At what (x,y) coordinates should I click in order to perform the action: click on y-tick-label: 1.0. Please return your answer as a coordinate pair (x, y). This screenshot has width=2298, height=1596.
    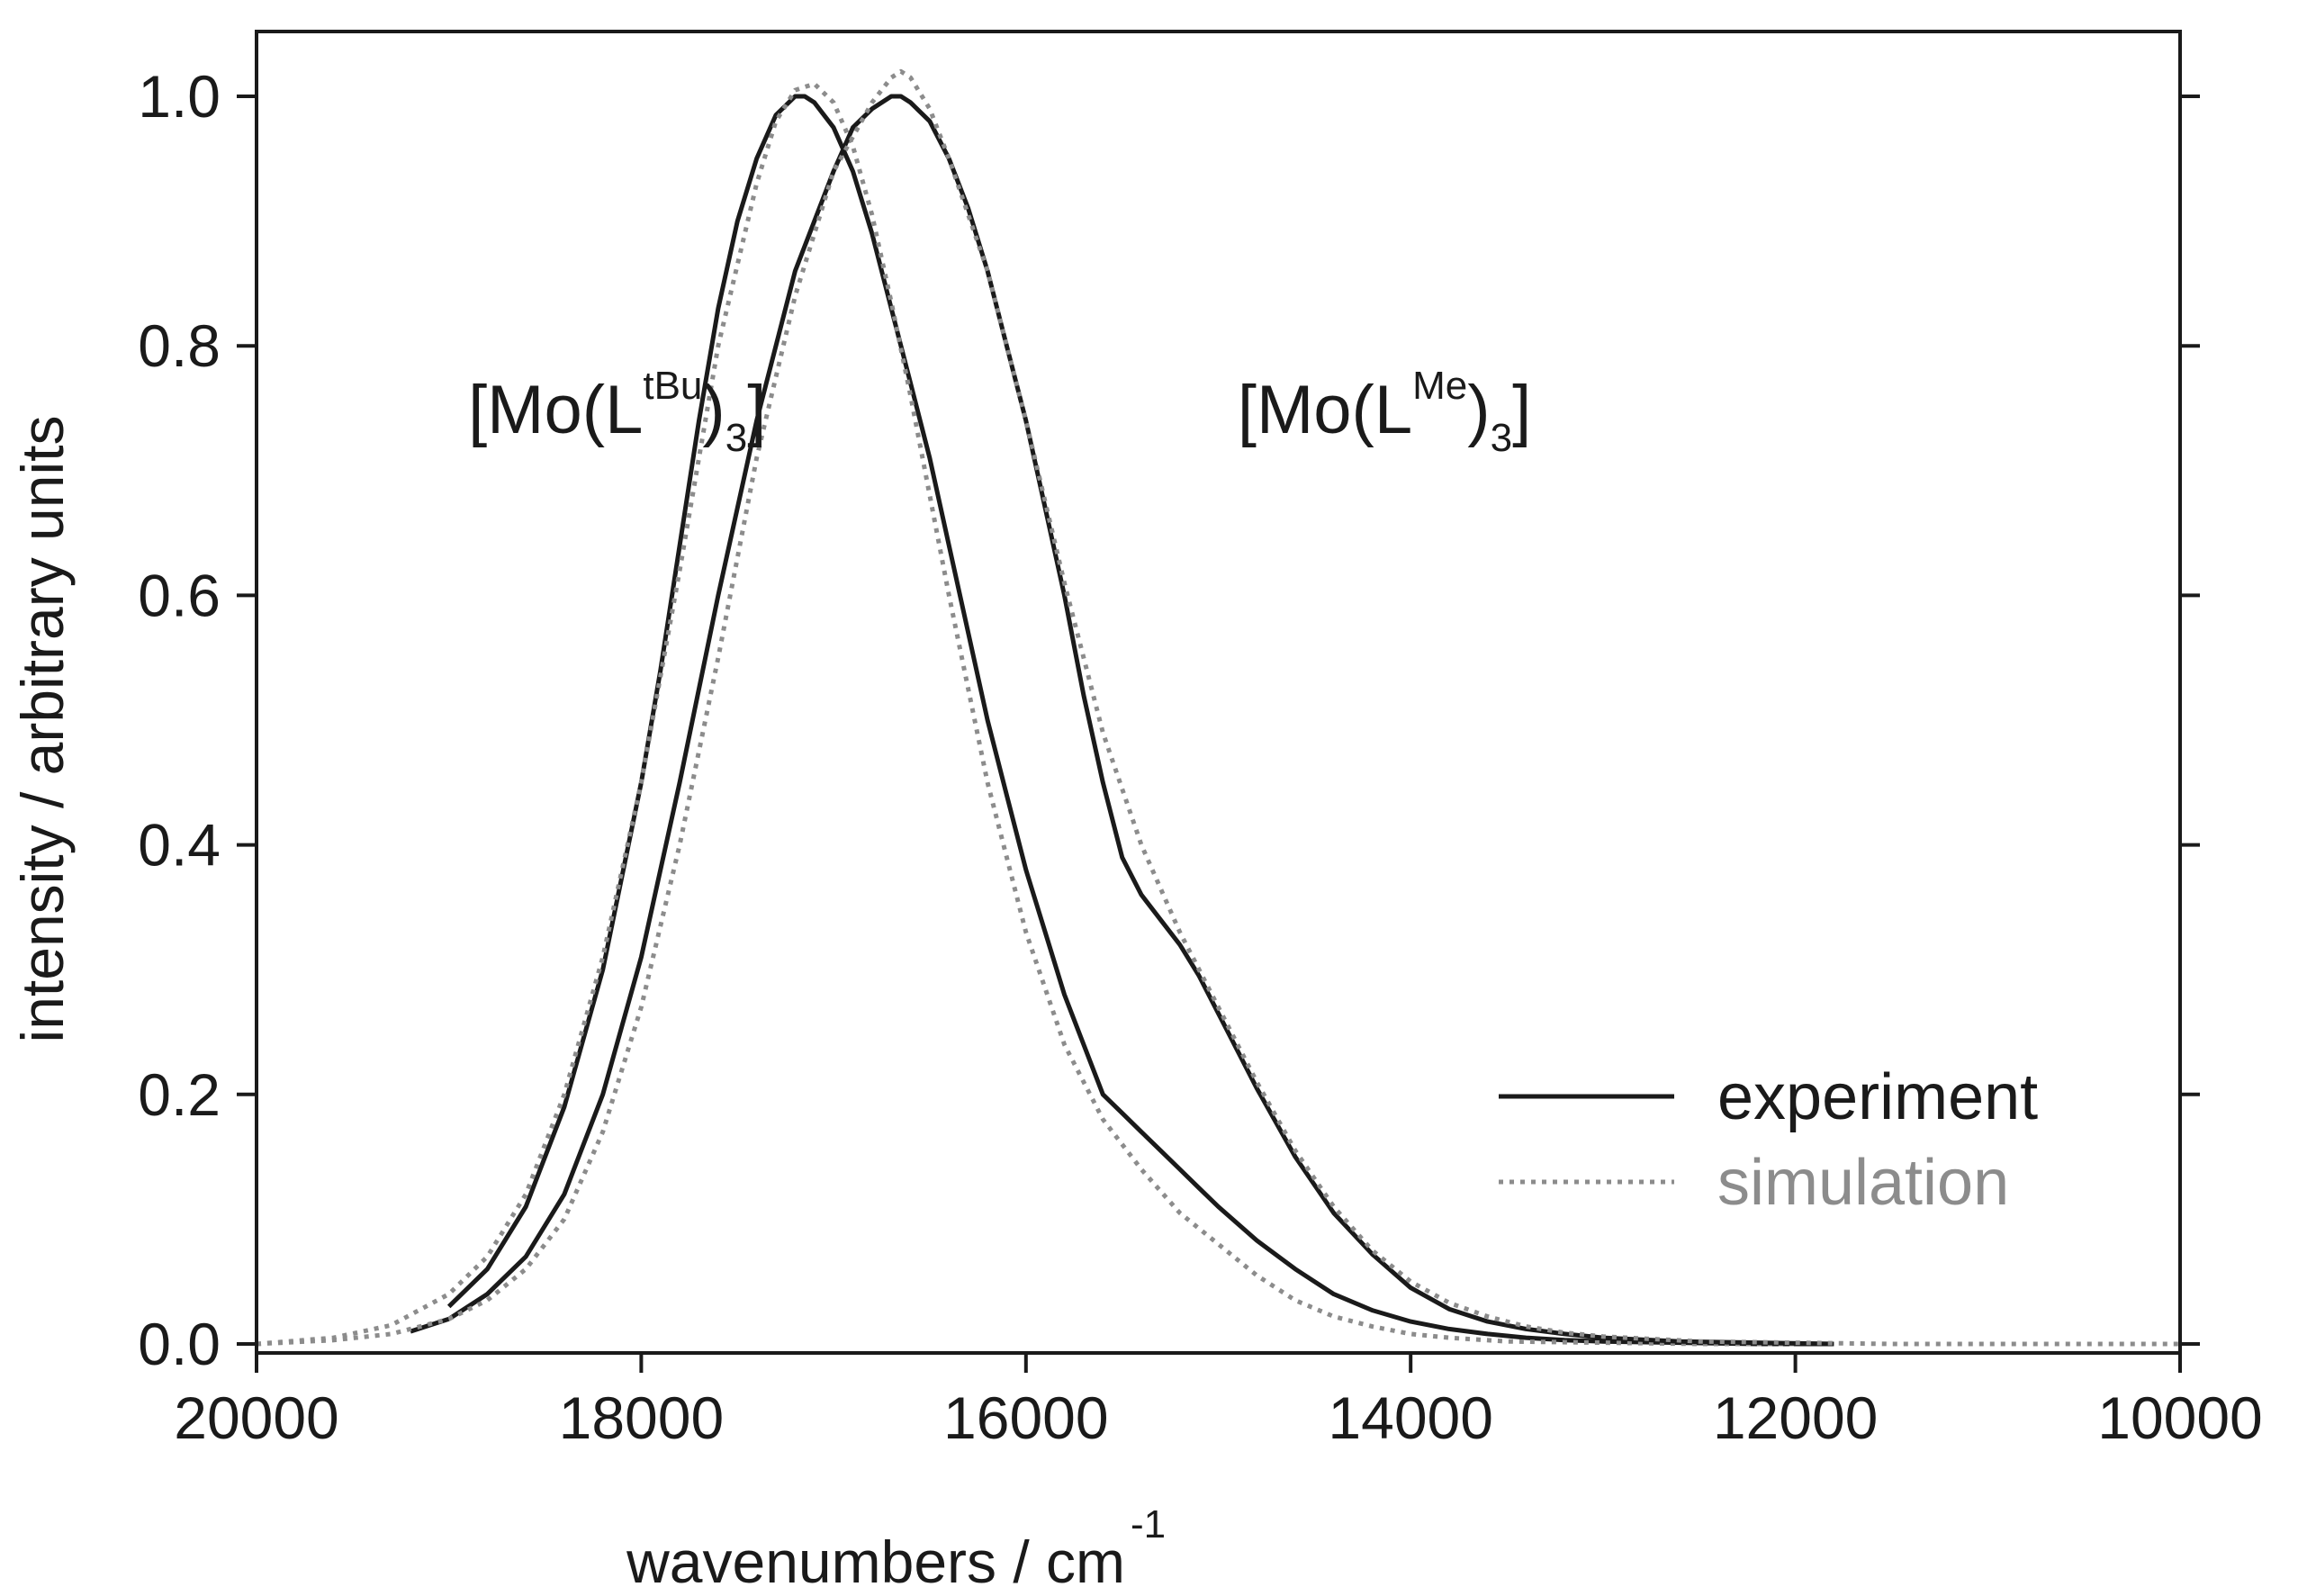
    Looking at the image, I should click on (179, 96).